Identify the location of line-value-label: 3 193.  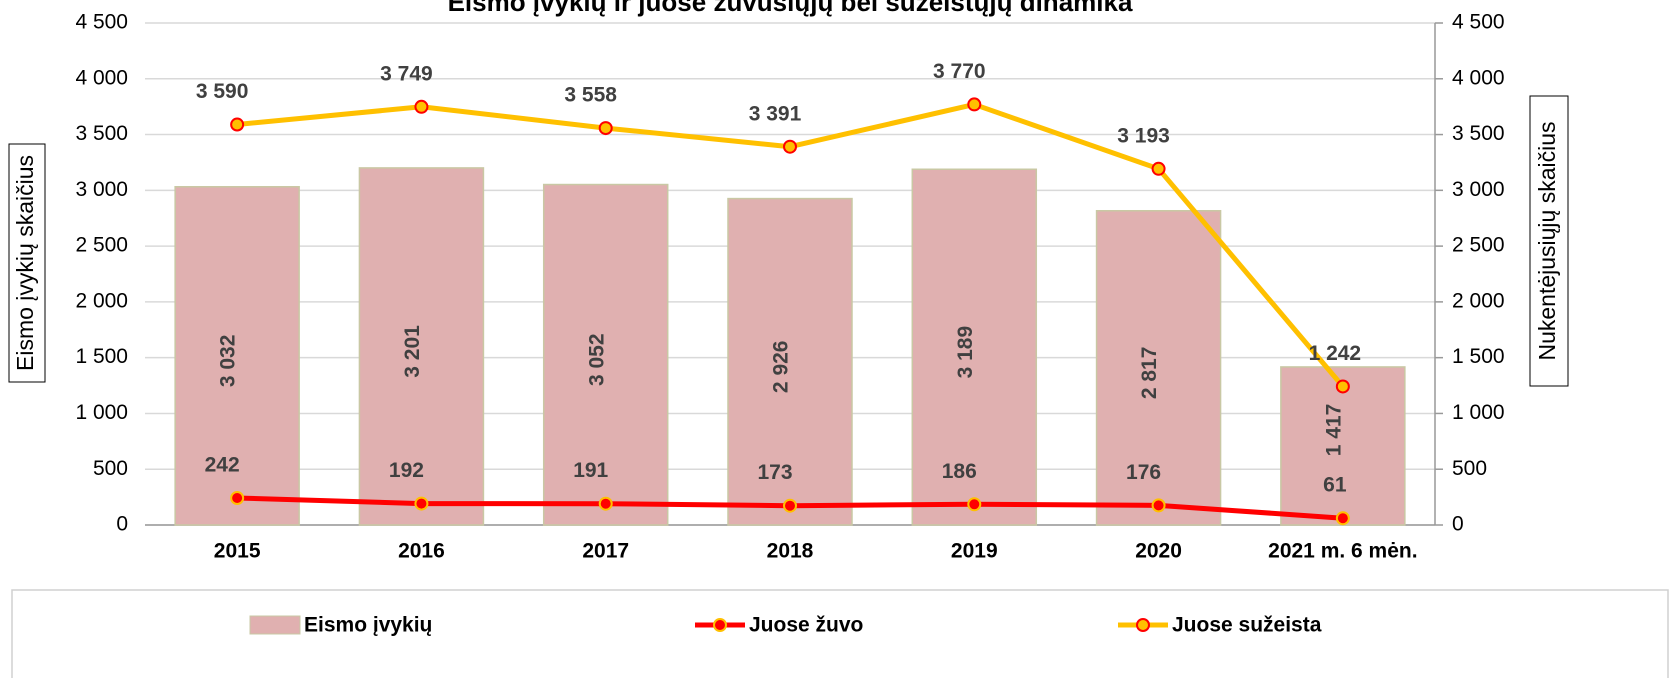
(1143, 135).